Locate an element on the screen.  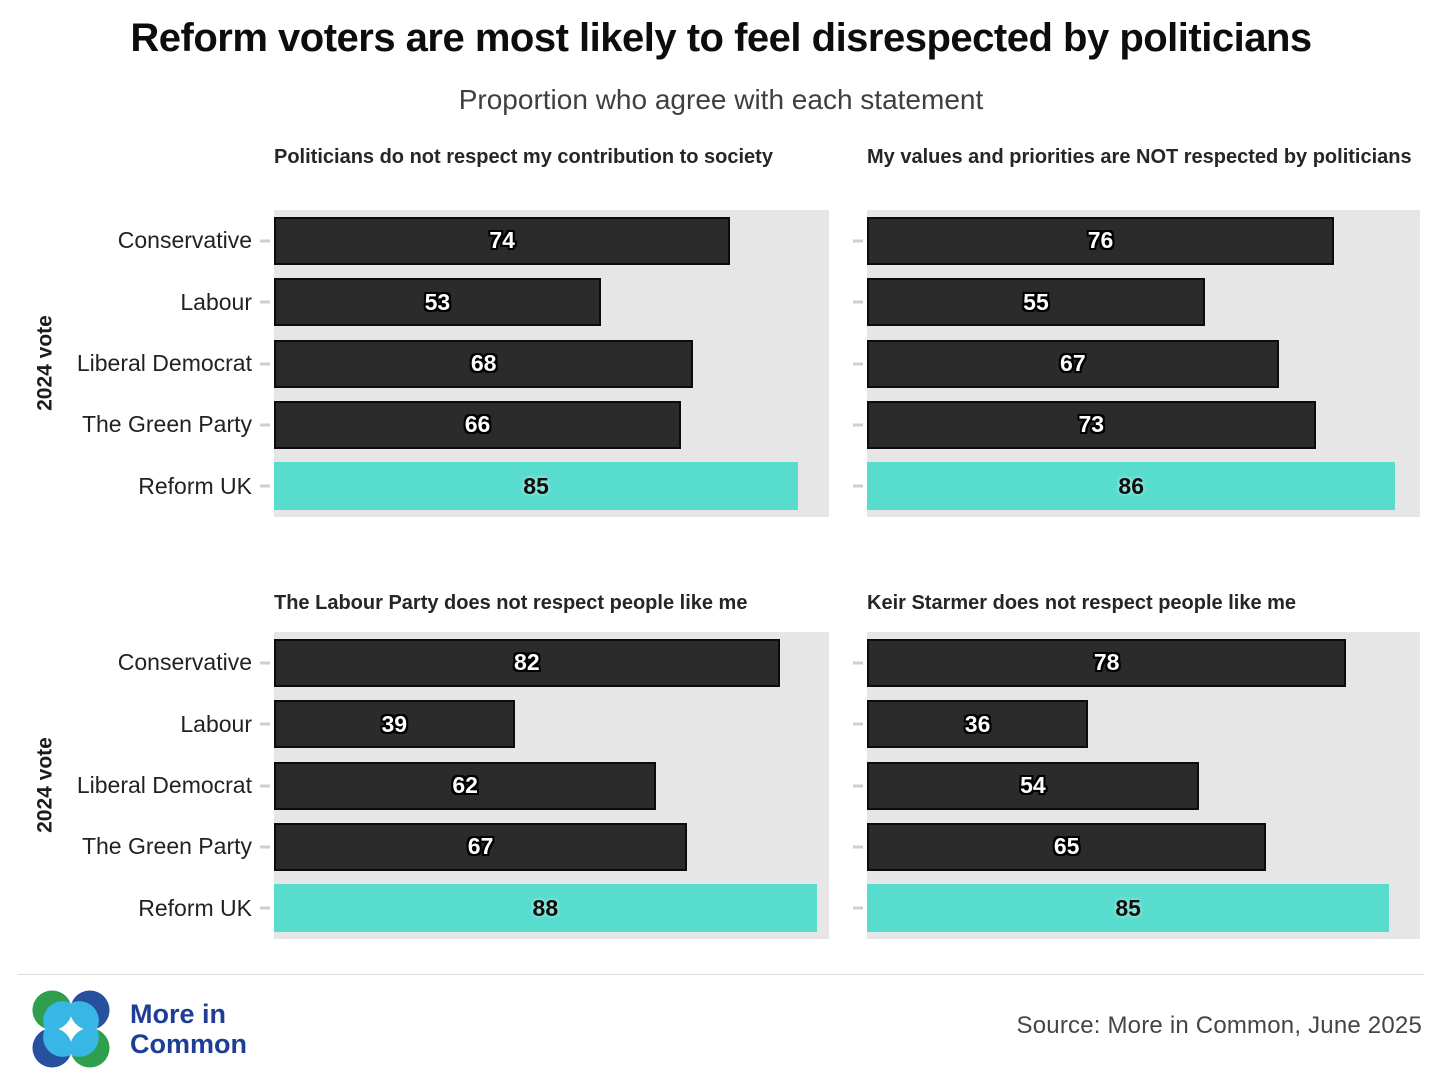
more-in-common-logo-icon is located at coordinates (71, 1029).